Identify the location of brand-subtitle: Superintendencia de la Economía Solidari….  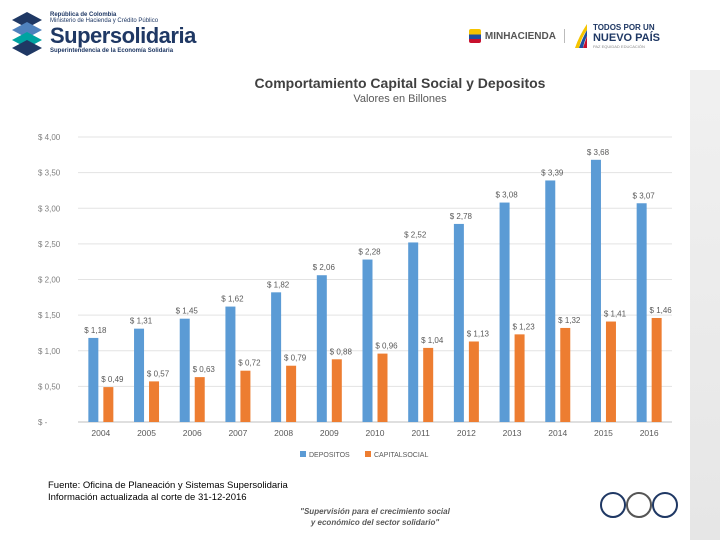
(112, 51).